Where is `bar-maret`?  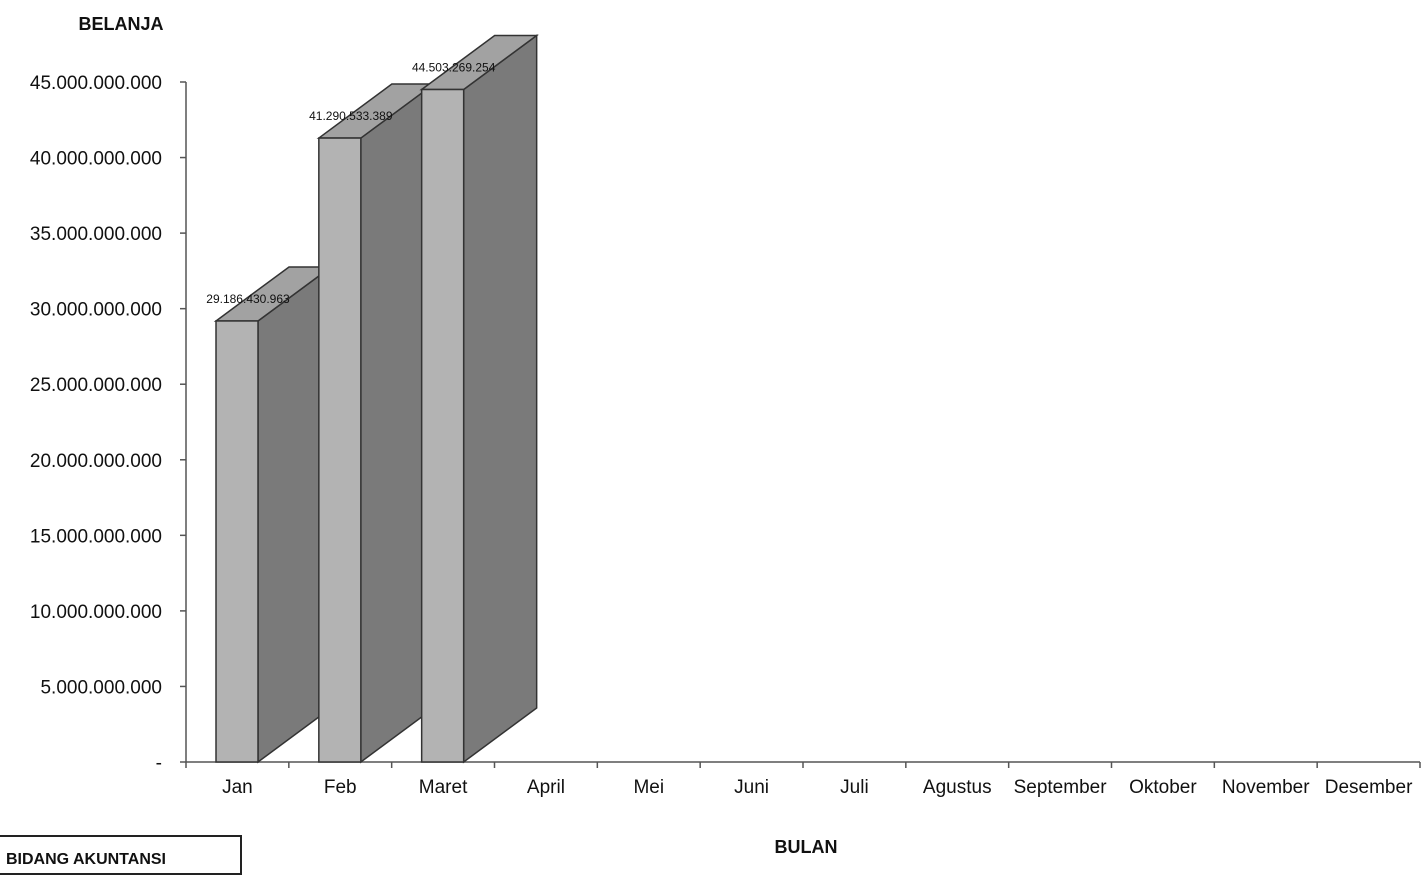 bar-maret is located at coordinates (479, 399).